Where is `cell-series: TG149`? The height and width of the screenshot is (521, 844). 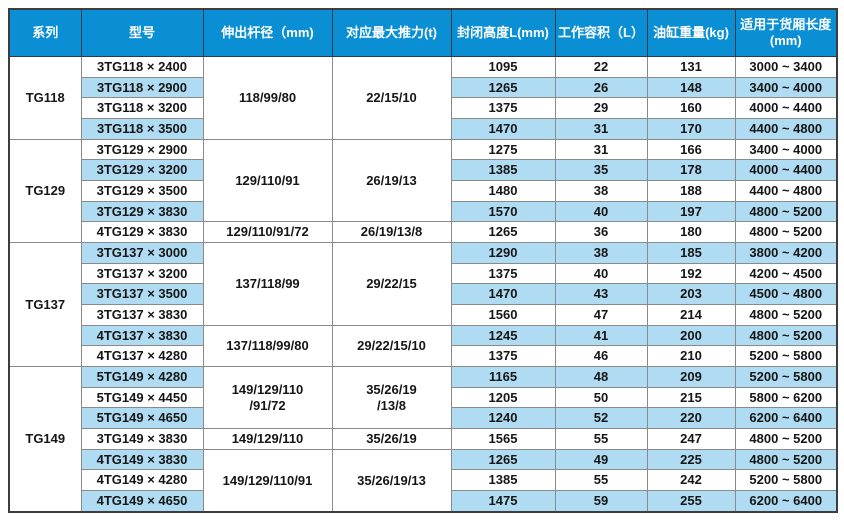 cell-series: TG149 is located at coordinates (45, 439).